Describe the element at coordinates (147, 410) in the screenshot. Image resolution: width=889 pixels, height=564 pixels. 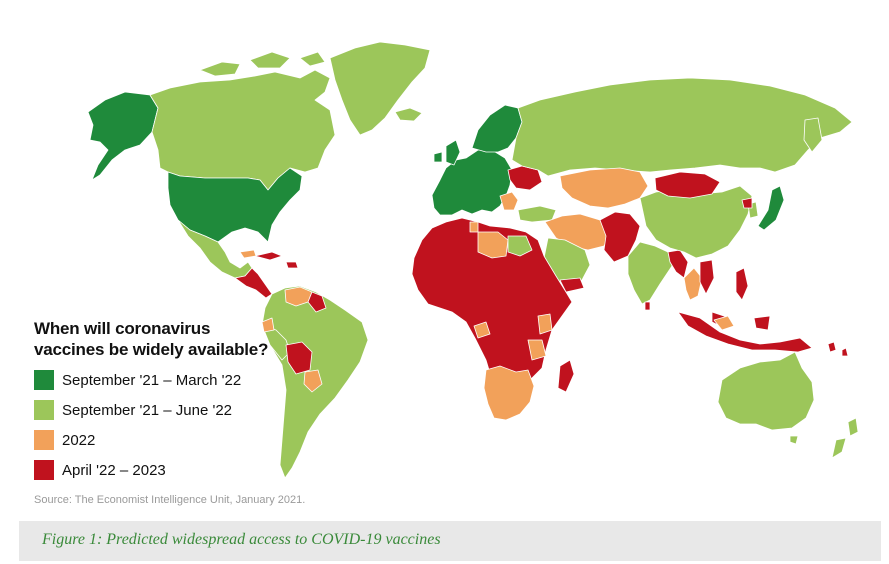
I see `legend-label: September '21 – June '22` at that location.